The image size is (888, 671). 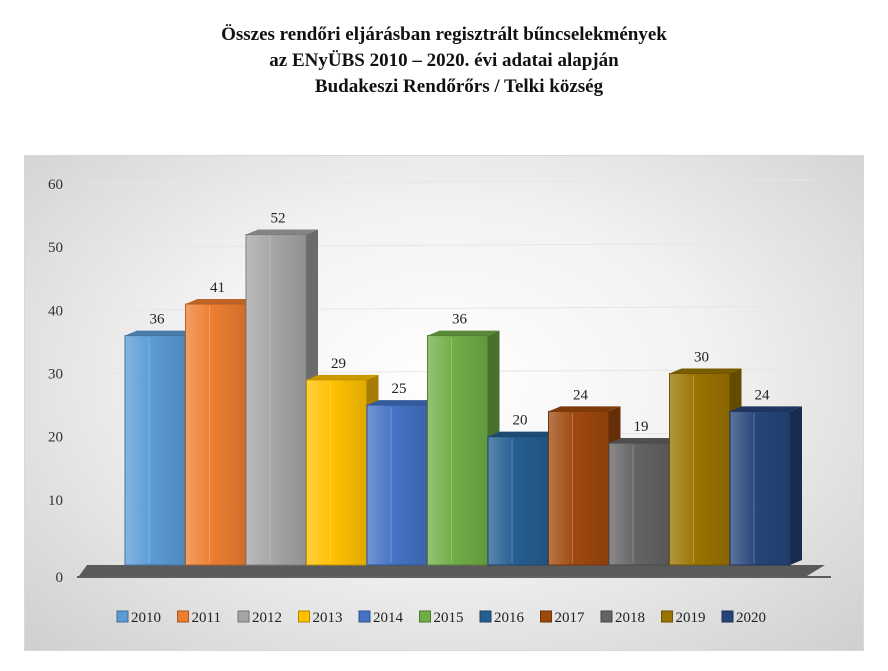 What do you see at coordinates (388, 618) in the screenshot?
I see `legend-label-2014: 2014` at bounding box center [388, 618].